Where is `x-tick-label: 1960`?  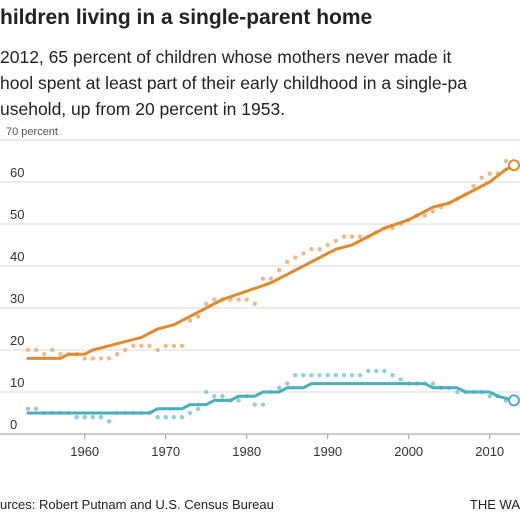
x-tick-label: 1960 is located at coordinates (84, 451).